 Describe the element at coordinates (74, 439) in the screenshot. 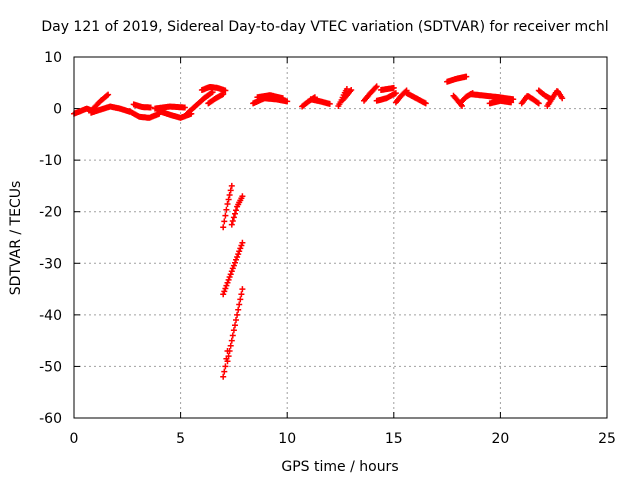

I see `x-tick-label: 0` at that location.